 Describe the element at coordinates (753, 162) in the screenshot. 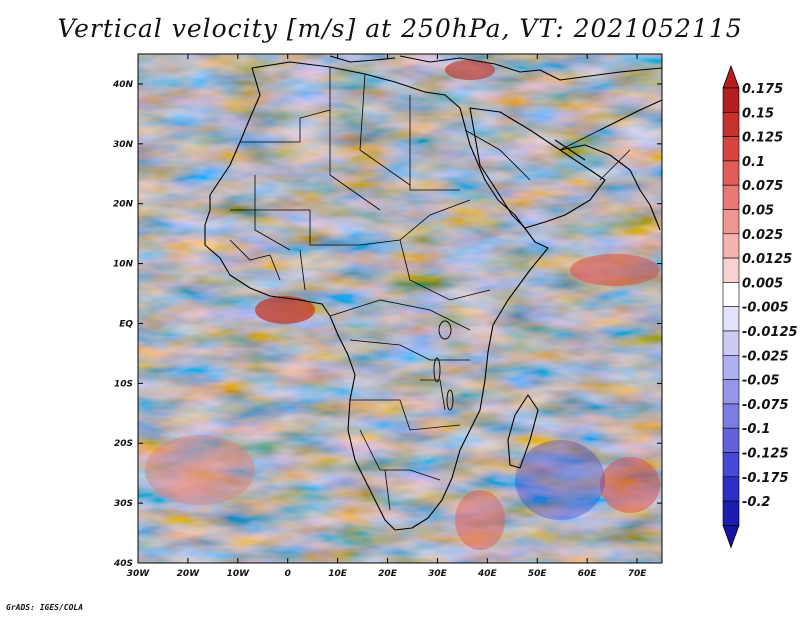

I see `colorbar-label: 0.1` at that location.